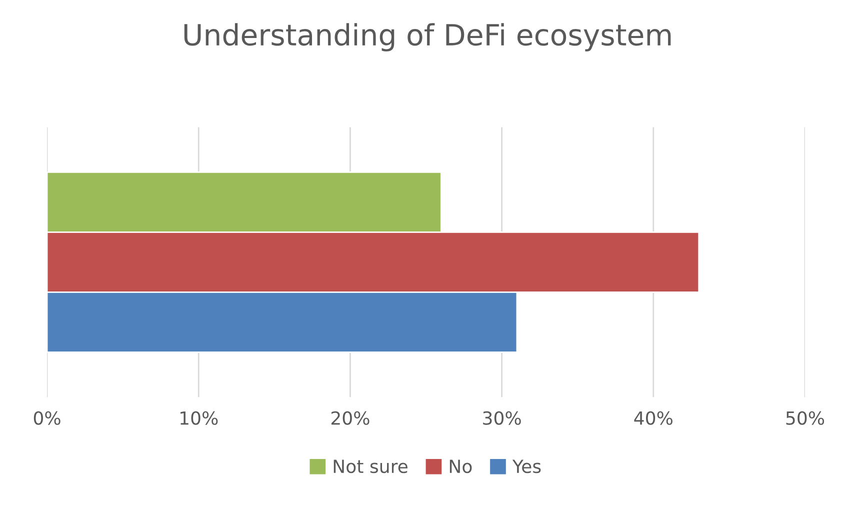 The image size is (855, 515). What do you see at coordinates (47, 418) in the screenshot?
I see `x-tick-label: 0%` at bounding box center [47, 418].